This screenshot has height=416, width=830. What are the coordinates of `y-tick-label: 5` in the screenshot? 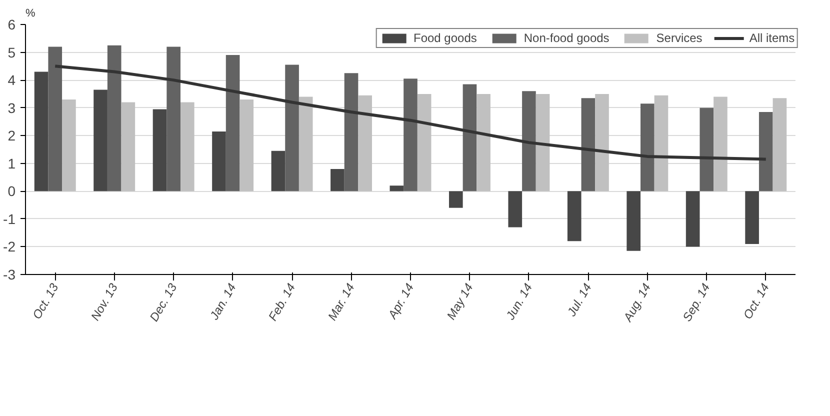 It's located at (12, 52).